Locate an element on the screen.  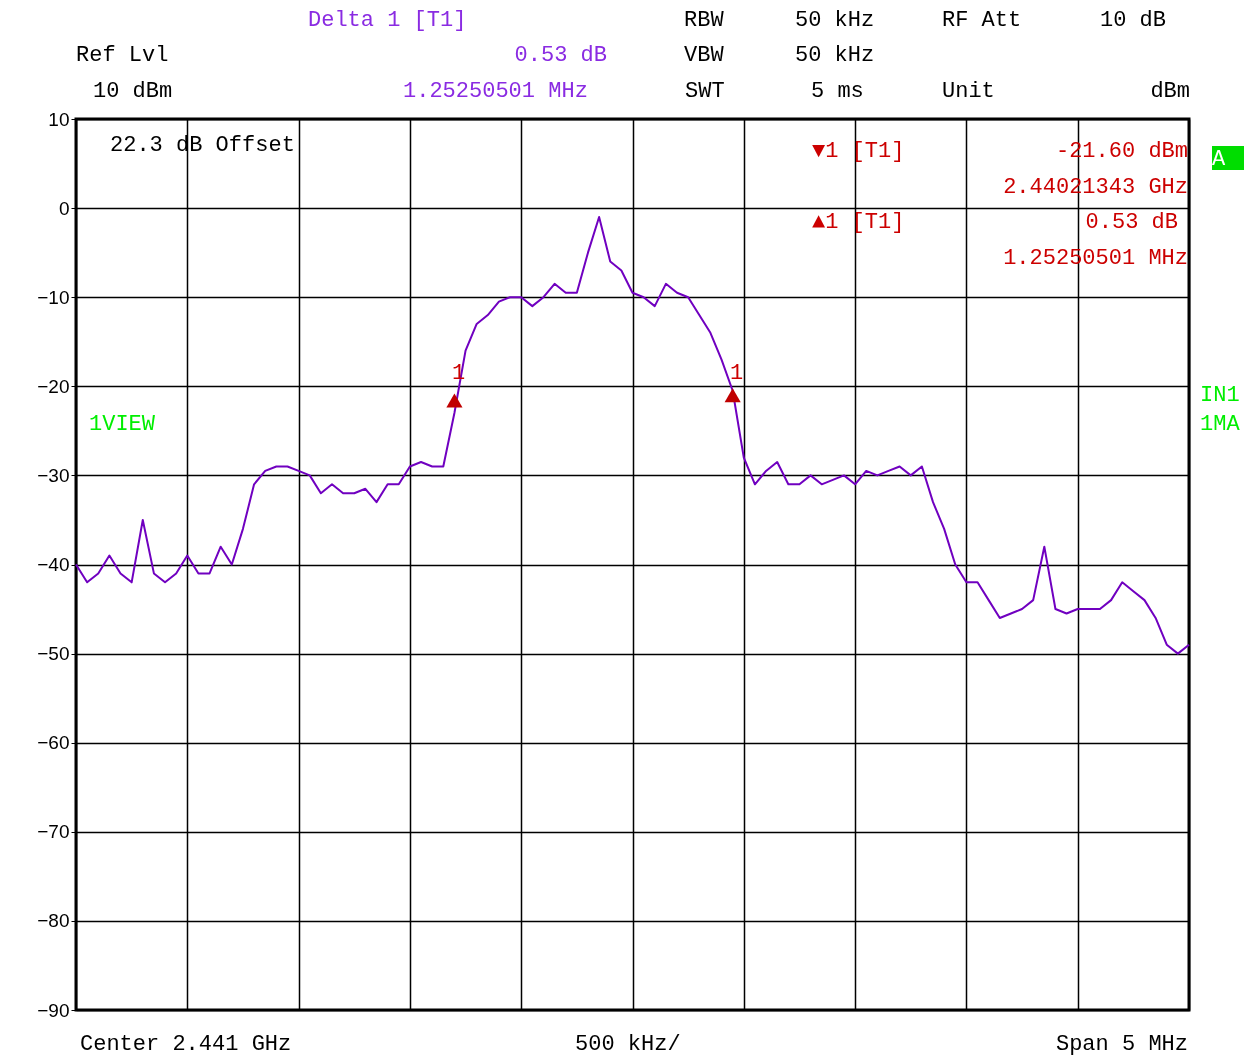
y-tick-label: −80 is located at coordinates (53, 921).